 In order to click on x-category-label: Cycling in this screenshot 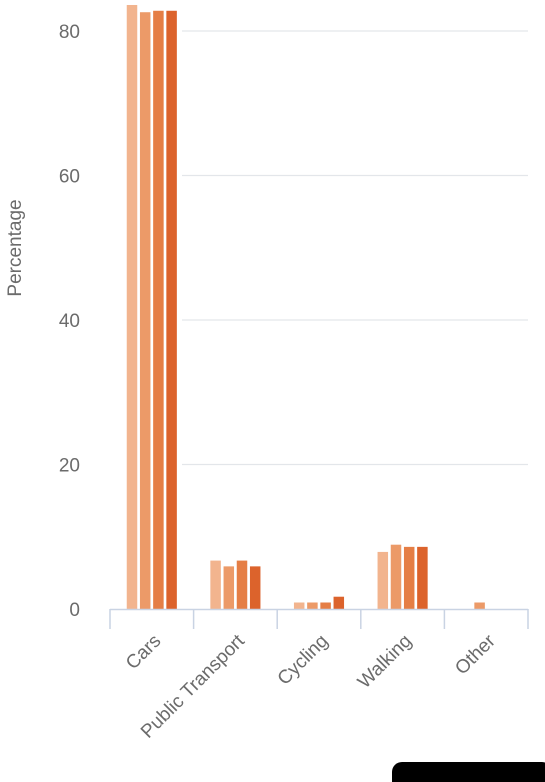, I will do `click(303, 660)`.